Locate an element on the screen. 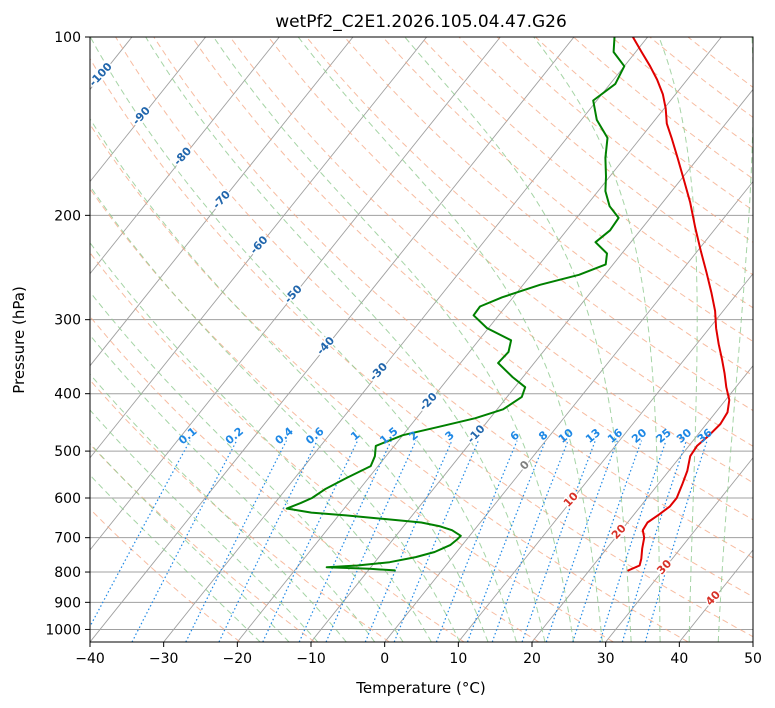  x-tick-label: 50 is located at coordinates (753, 659).